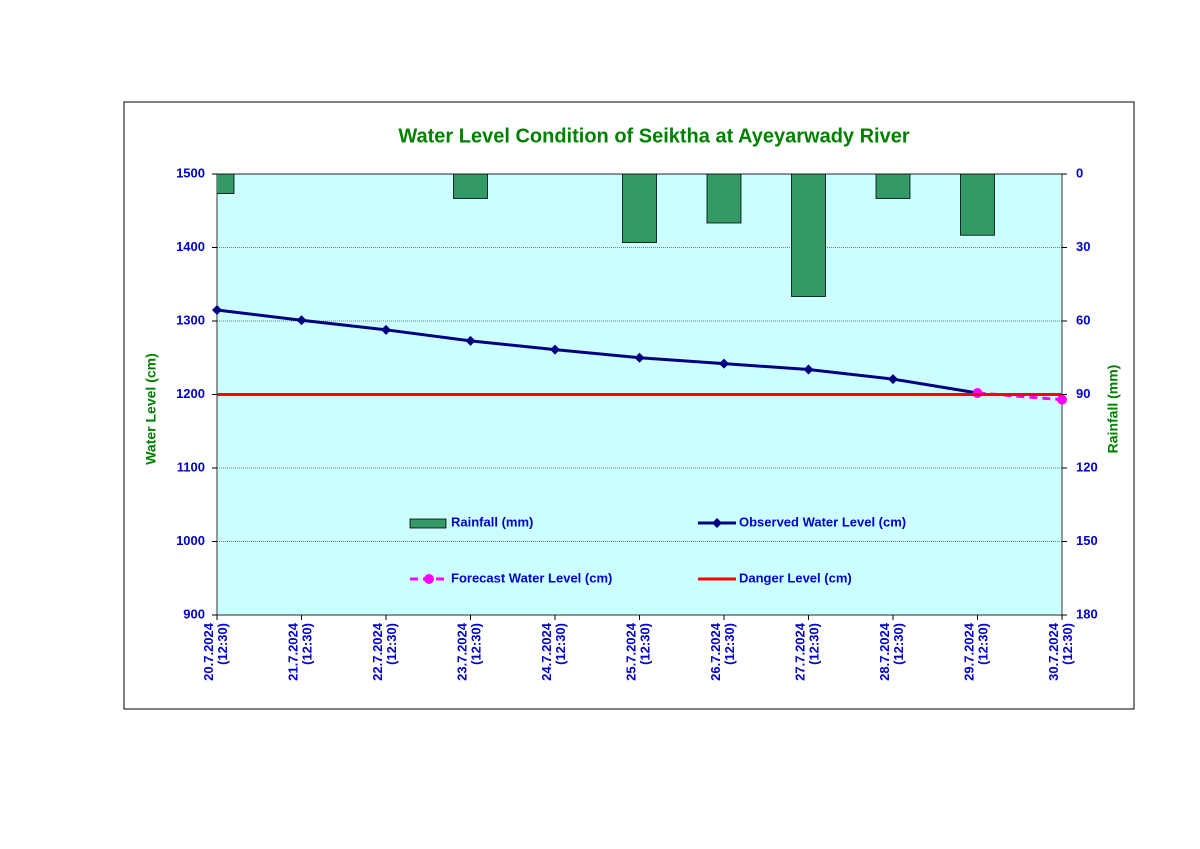 The width and height of the screenshot is (1200, 849). What do you see at coordinates (1079, 172) in the screenshot?
I see `y2-tick-label: 0` at bounding box center [1079, 172].